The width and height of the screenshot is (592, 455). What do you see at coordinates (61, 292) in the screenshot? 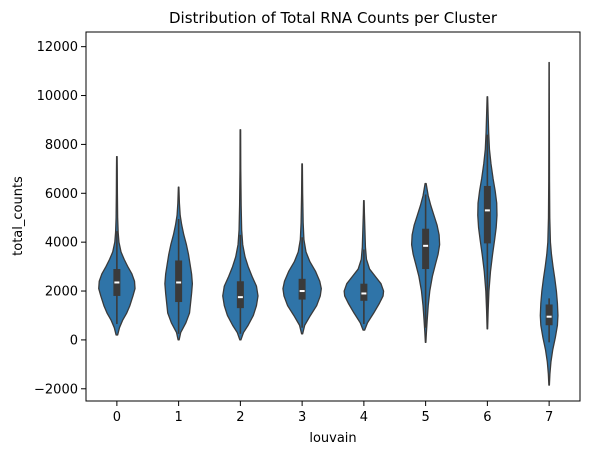
I see `y-tick-label: 2000` at bounding box center [61, 292].